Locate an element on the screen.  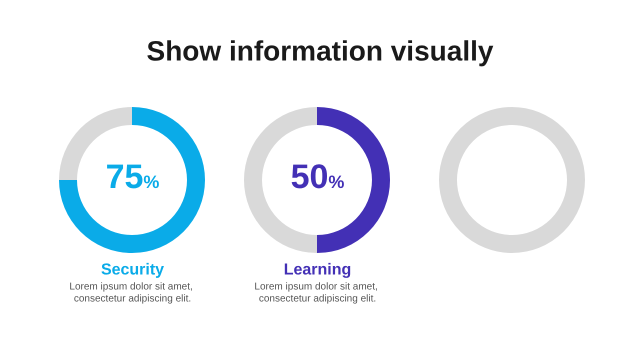
text: 50% is located at coordinates (317, 177).